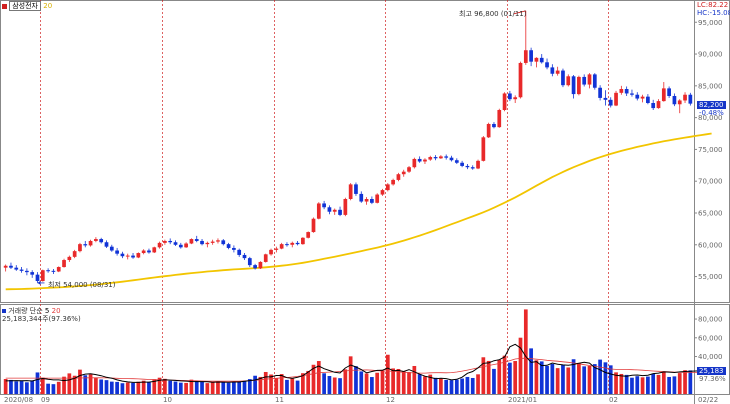 The height and width of the screenshot is (404, 730). I want to click on price-tick-label: 70,000, so click(710, 182).